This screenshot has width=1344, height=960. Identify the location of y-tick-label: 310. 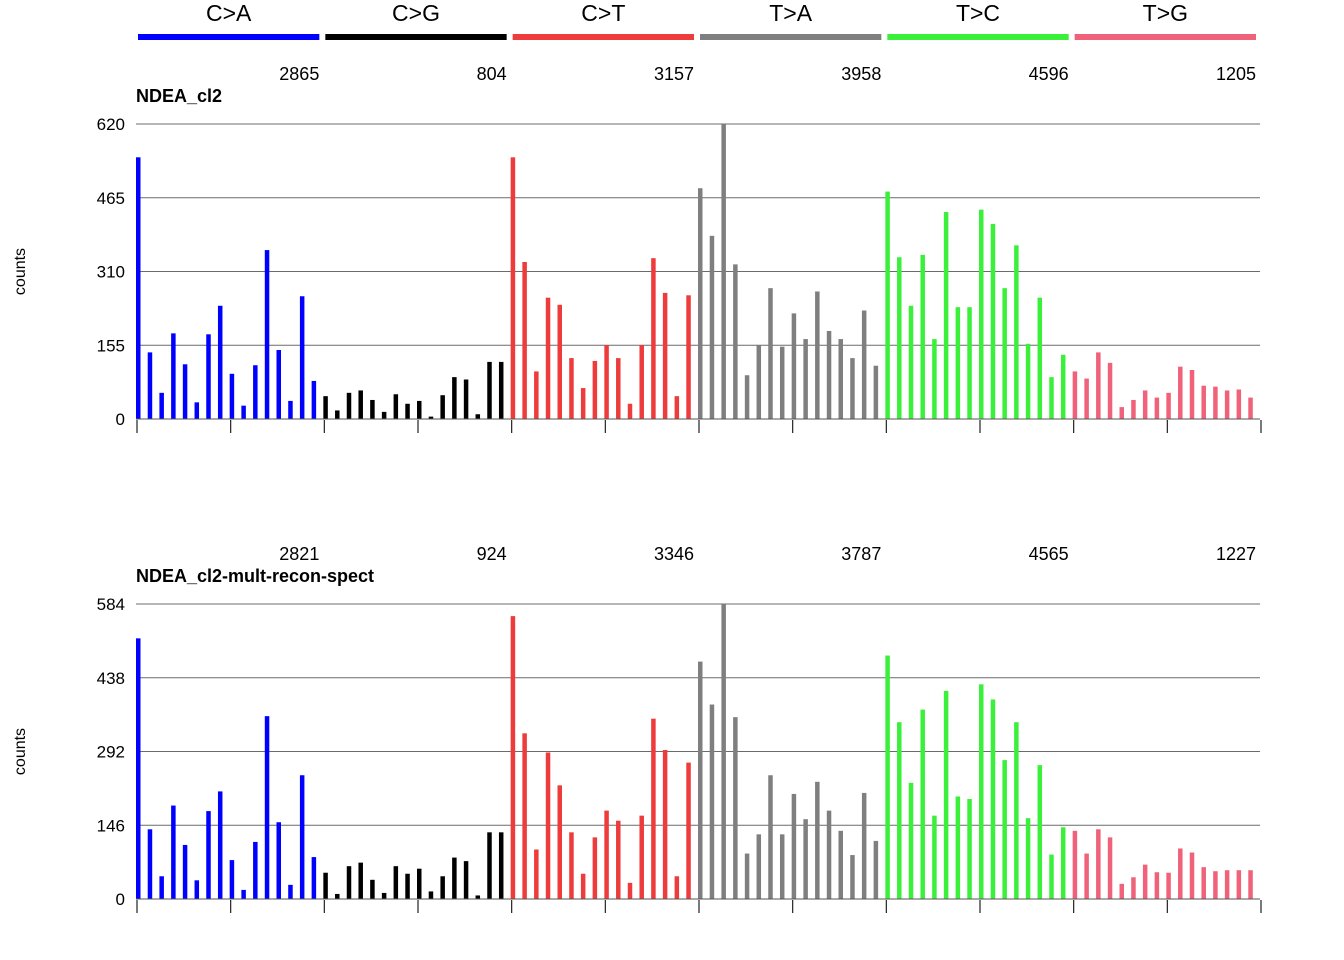
(111, 272).